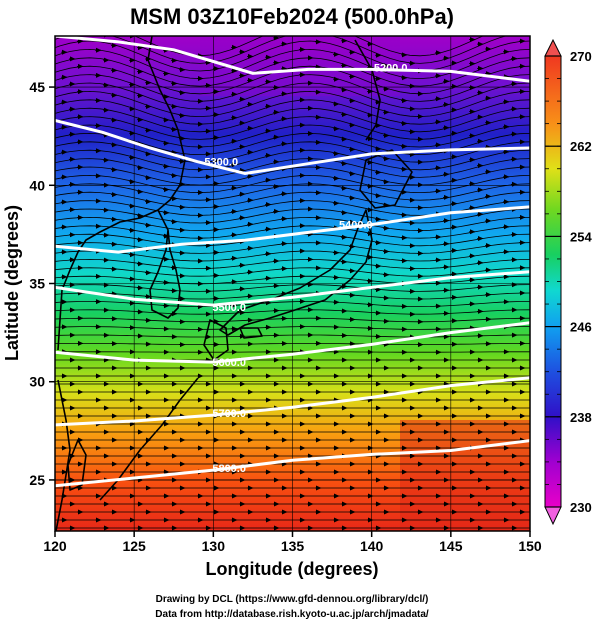  Describe the element at coordinates (356, 226) in the screenshot. I see `contour-label: 5400.0` at that location.